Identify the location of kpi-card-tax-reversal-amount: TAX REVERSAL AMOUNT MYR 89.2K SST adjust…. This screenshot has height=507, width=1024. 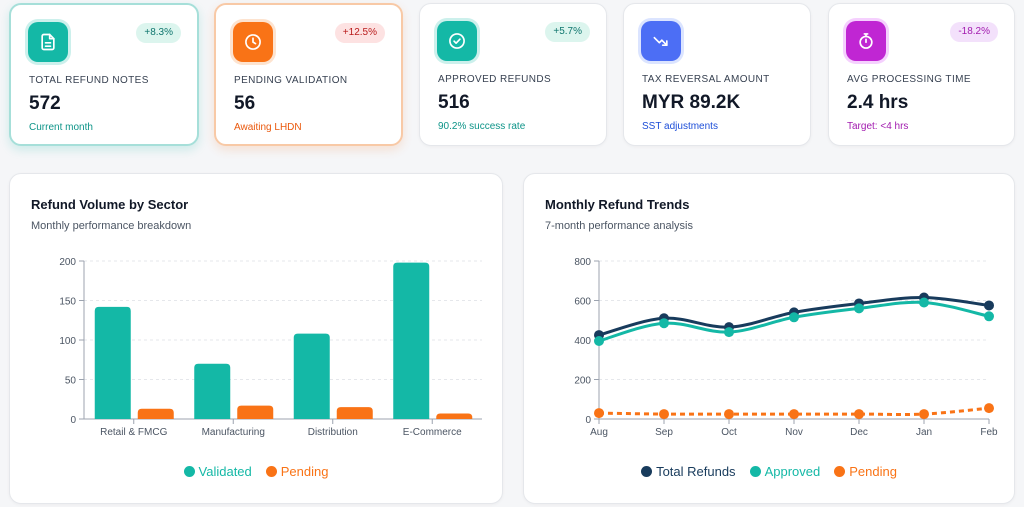
(717, 74).